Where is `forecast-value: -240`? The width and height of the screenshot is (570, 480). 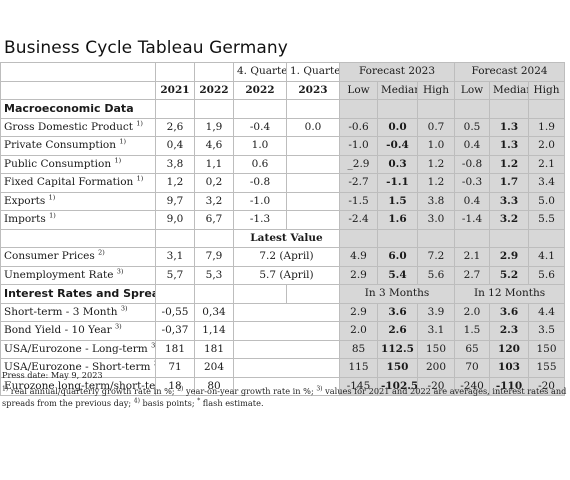 forecast-value: -240 is located at coordinates (472, 386).